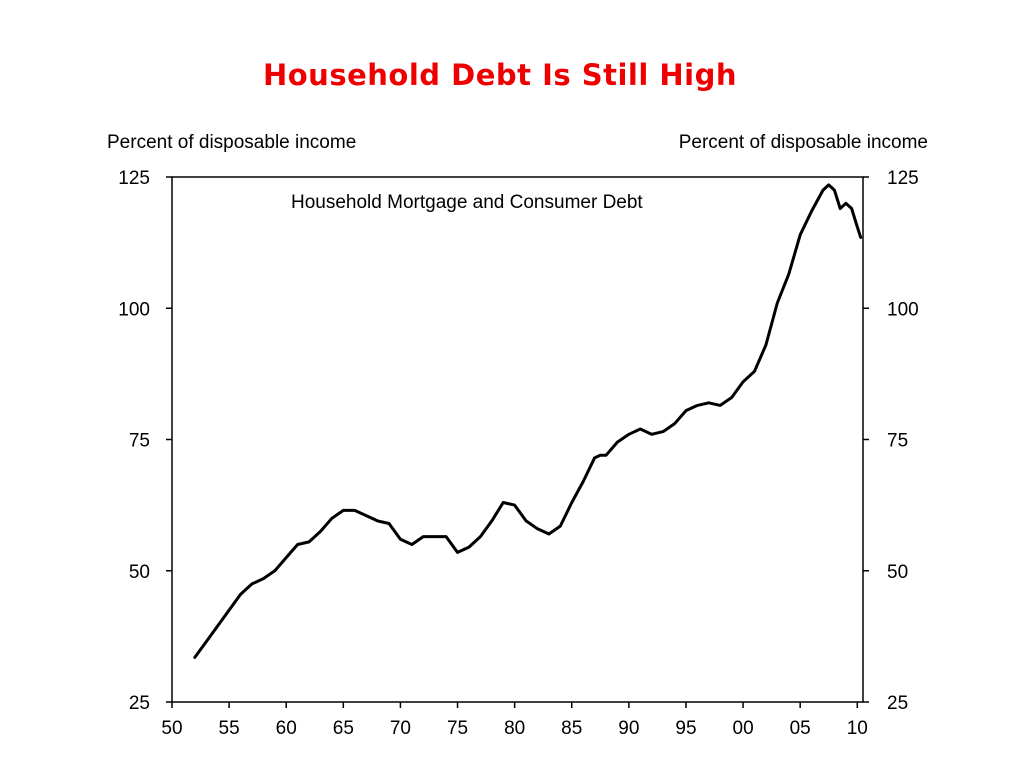 This screenshot has height=768, width=1024. What do you see at coordinates (400, 728) in the screenshot?
I see `x-tick-label: 70` at bounding box center [400, 728].